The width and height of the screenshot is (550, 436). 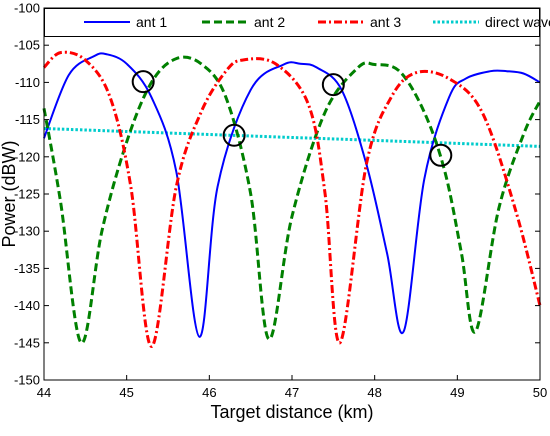 I want to click on y-tick-label: -130, so click(x=27, y=231).